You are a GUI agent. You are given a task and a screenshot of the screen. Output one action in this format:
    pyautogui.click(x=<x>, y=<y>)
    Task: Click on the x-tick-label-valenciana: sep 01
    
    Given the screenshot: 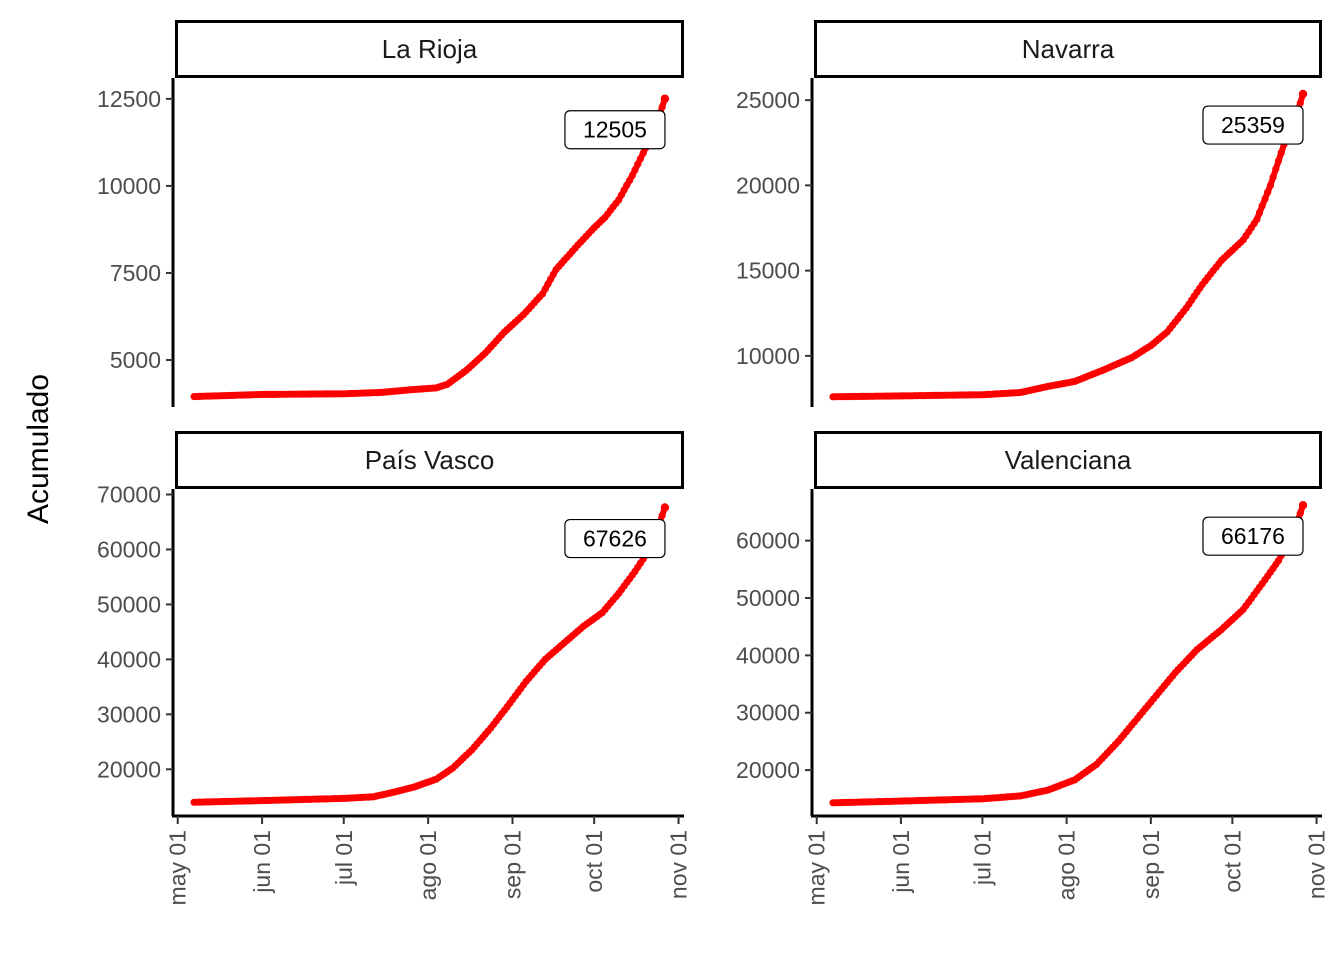 What is the action you would take?
    pyautogui.click(x=1151, y=864)
    